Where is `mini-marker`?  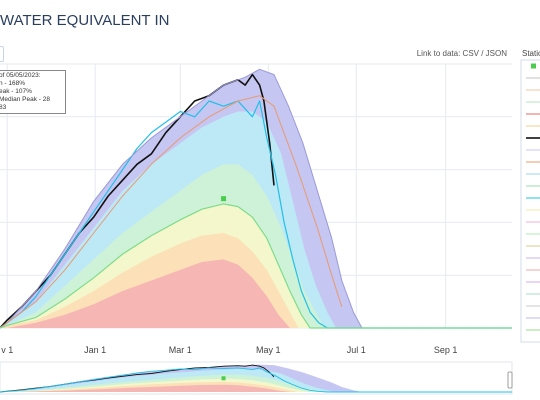 mini-marker is located at coordinates (223, 378).